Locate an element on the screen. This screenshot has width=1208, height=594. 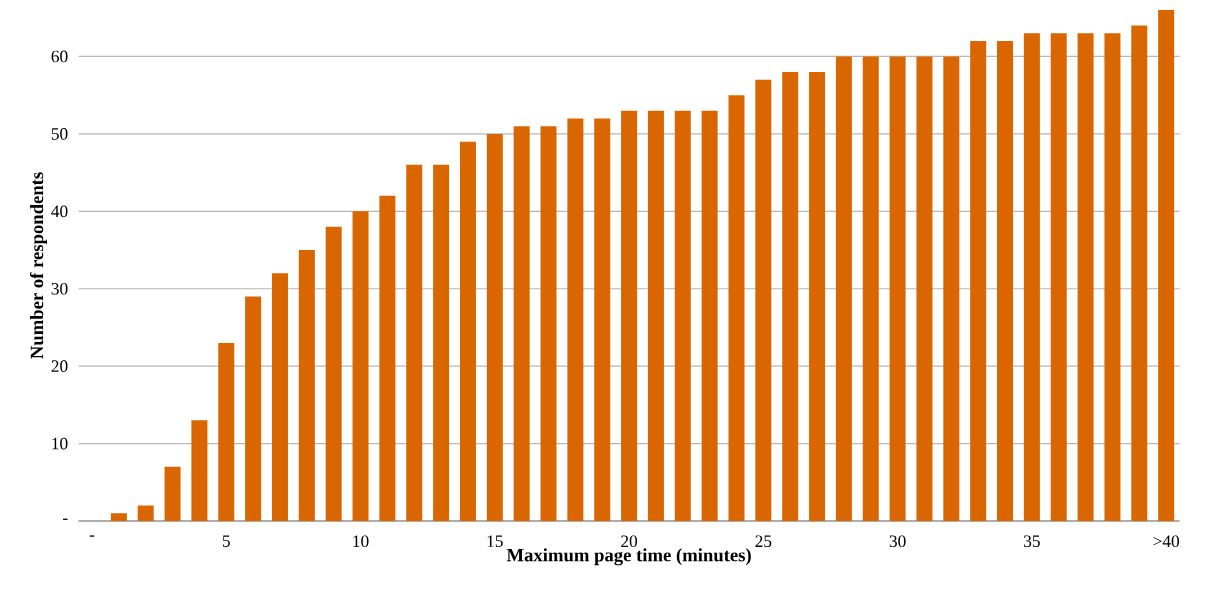
x-tick-label: 15 is located at coordinates (495, 541).